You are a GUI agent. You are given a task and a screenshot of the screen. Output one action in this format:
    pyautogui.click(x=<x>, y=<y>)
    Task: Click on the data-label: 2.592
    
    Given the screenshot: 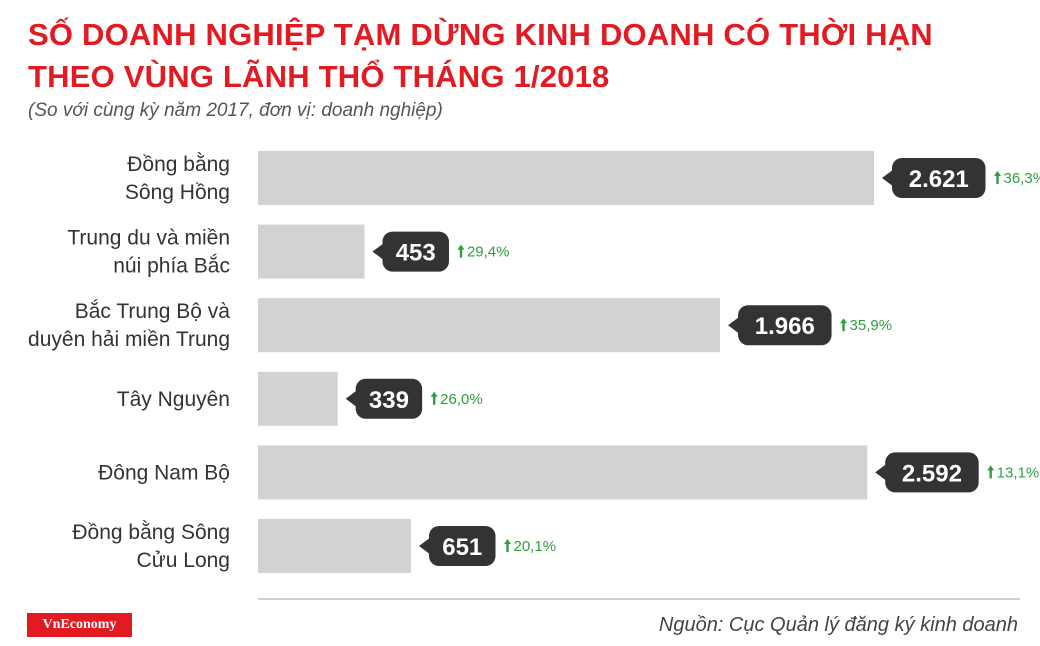 What is the action you would take?
    pyautogui.click(x=932, y=473)
    